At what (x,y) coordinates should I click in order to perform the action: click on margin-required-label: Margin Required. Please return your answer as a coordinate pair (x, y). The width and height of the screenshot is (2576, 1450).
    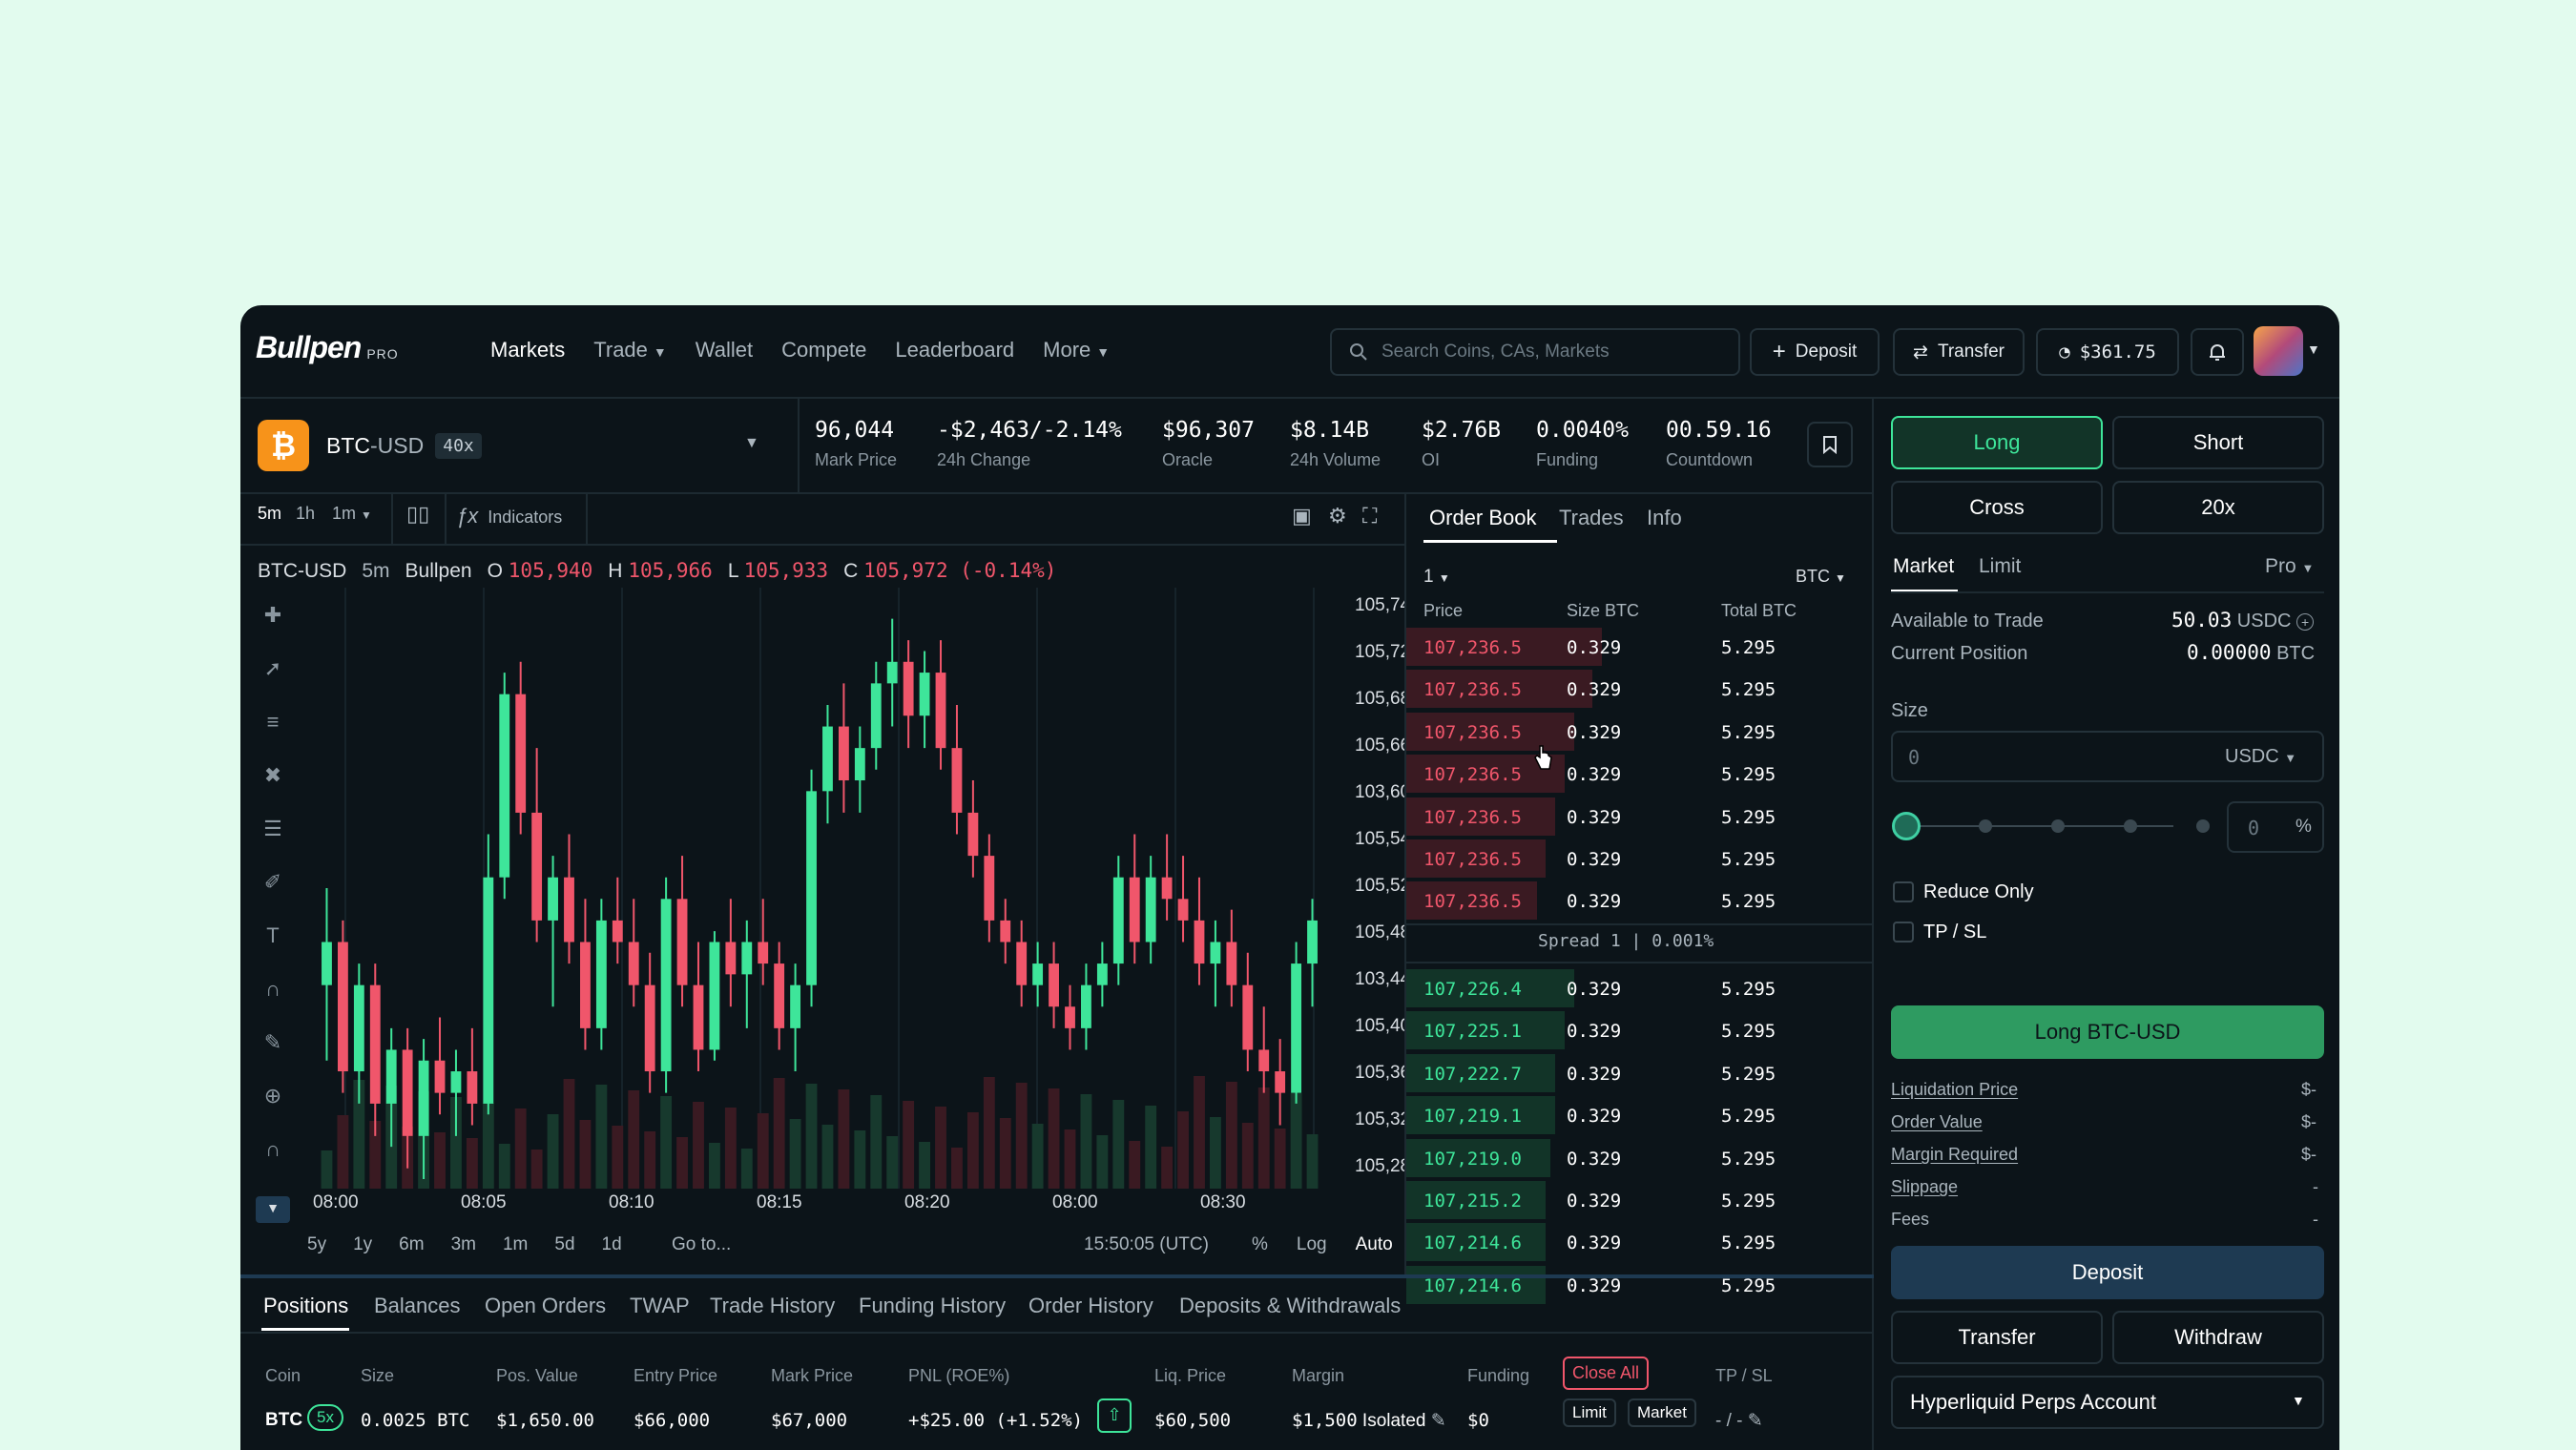
    Looking at the image, I should click on (1955, 1154).